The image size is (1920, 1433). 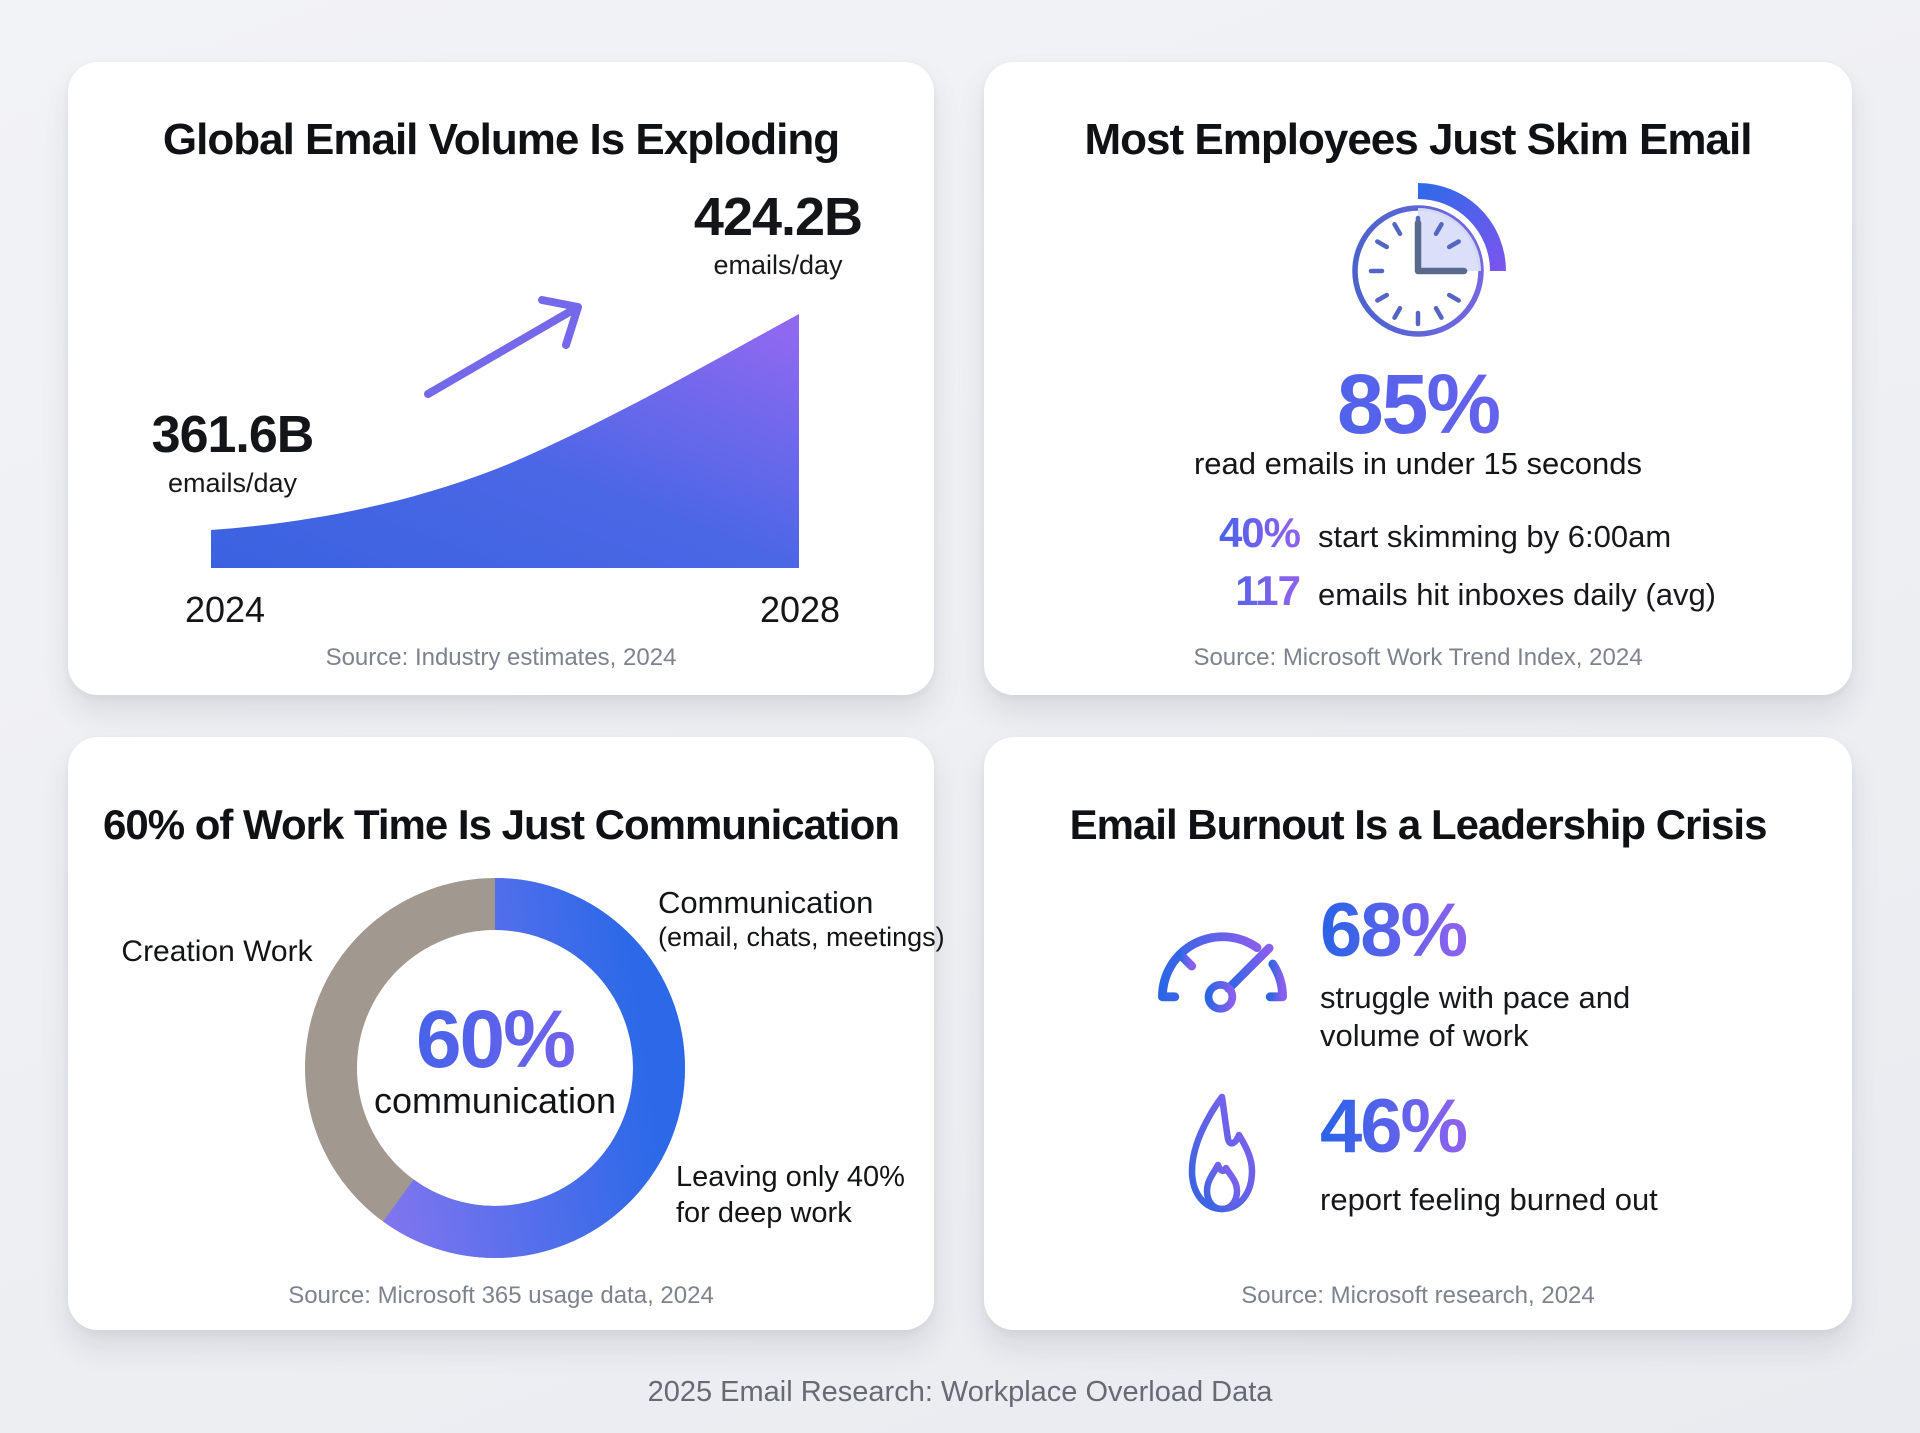 What do you see at coordinates (232, 483) in the screenshot?
I see `start-stat-unit: emails/day` at bounding box center [232, 483].